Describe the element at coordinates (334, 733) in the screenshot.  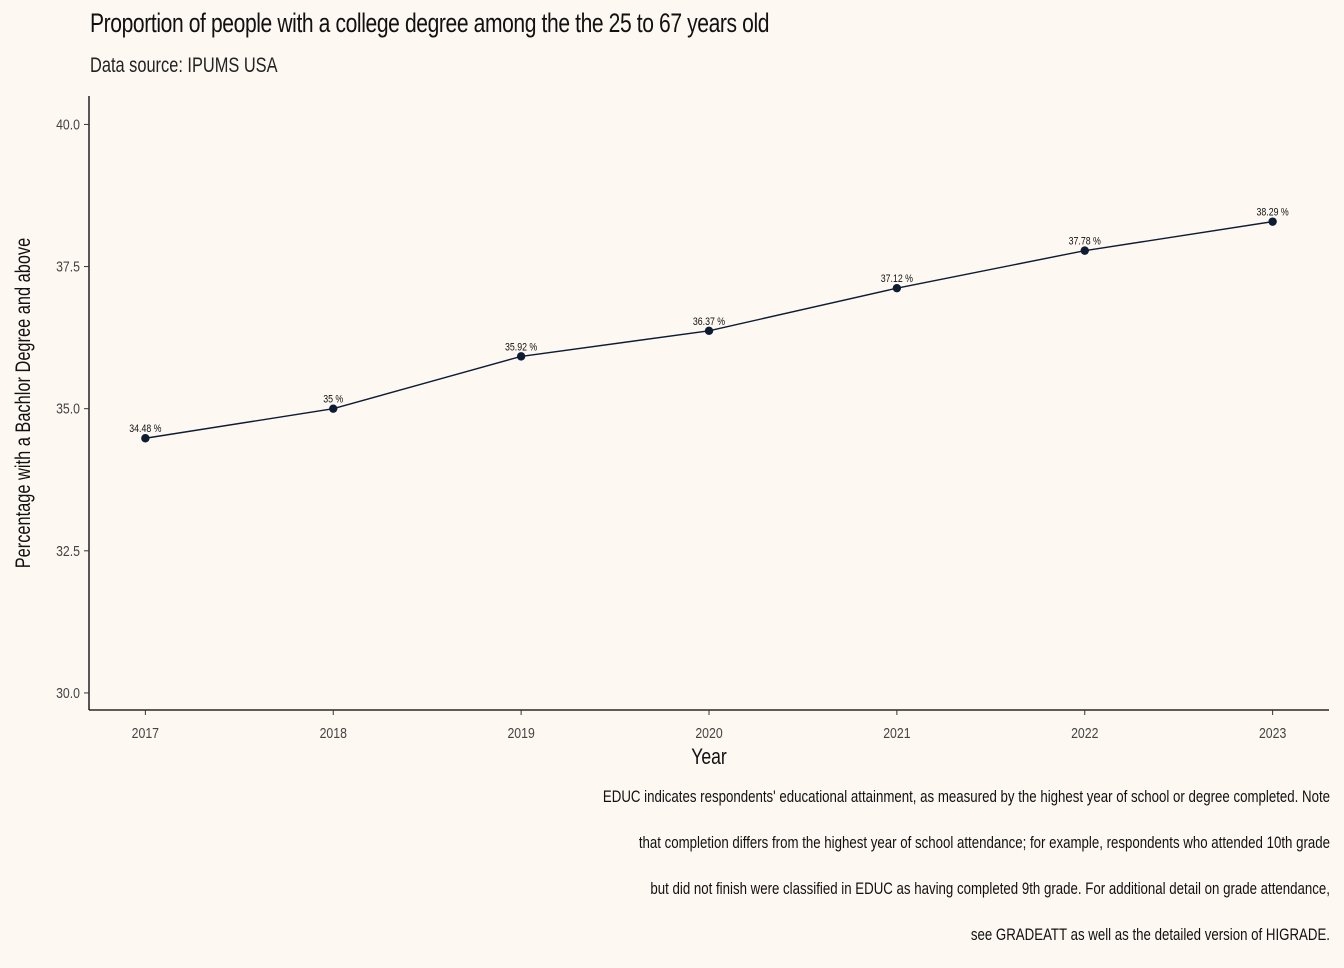
I see `x-tick-label: 2018` at that location.